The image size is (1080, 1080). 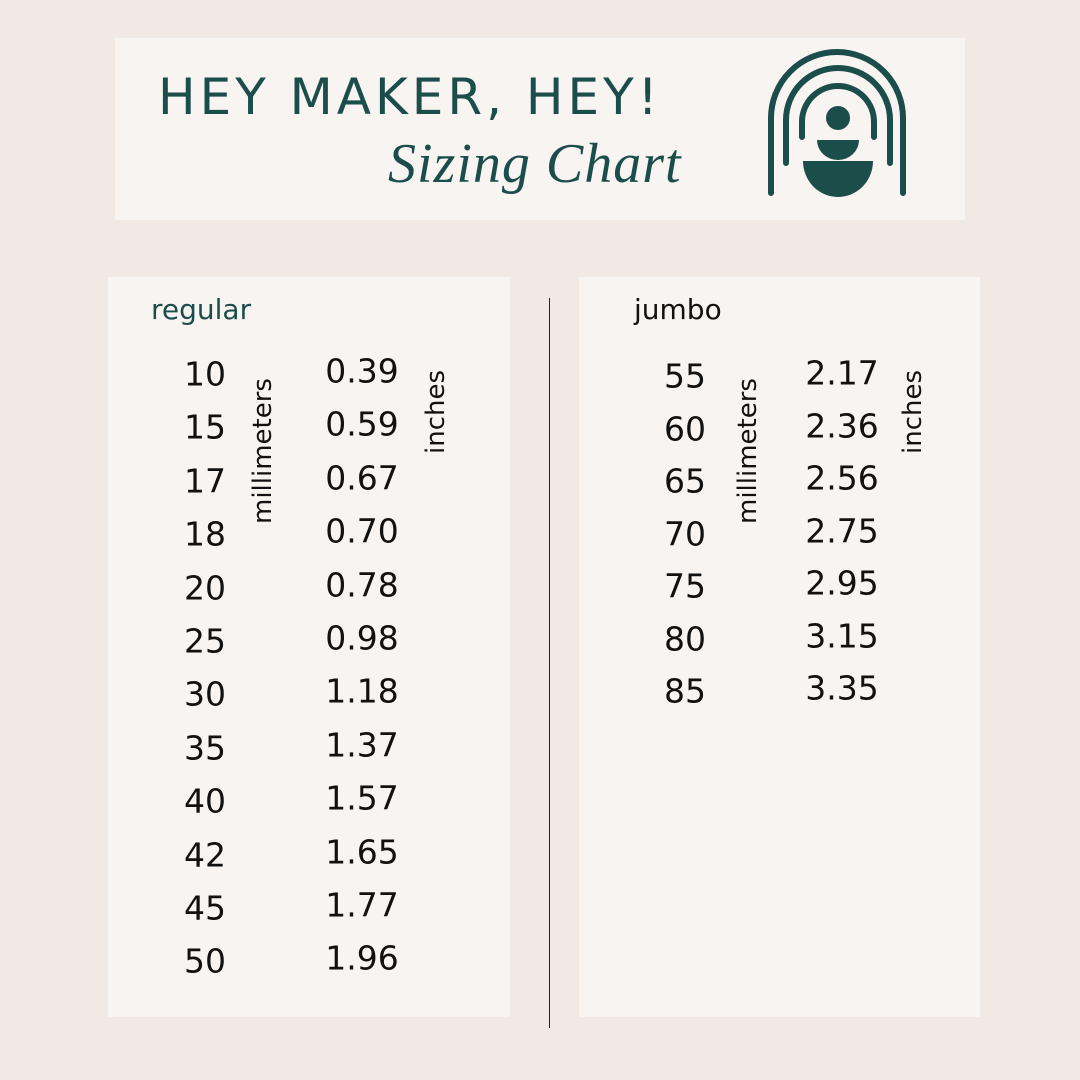 What do you see at coordinates (205, 748) in the screenshot?
I see `regular-millimeters-value: 35` at bounding box center [205, 748].